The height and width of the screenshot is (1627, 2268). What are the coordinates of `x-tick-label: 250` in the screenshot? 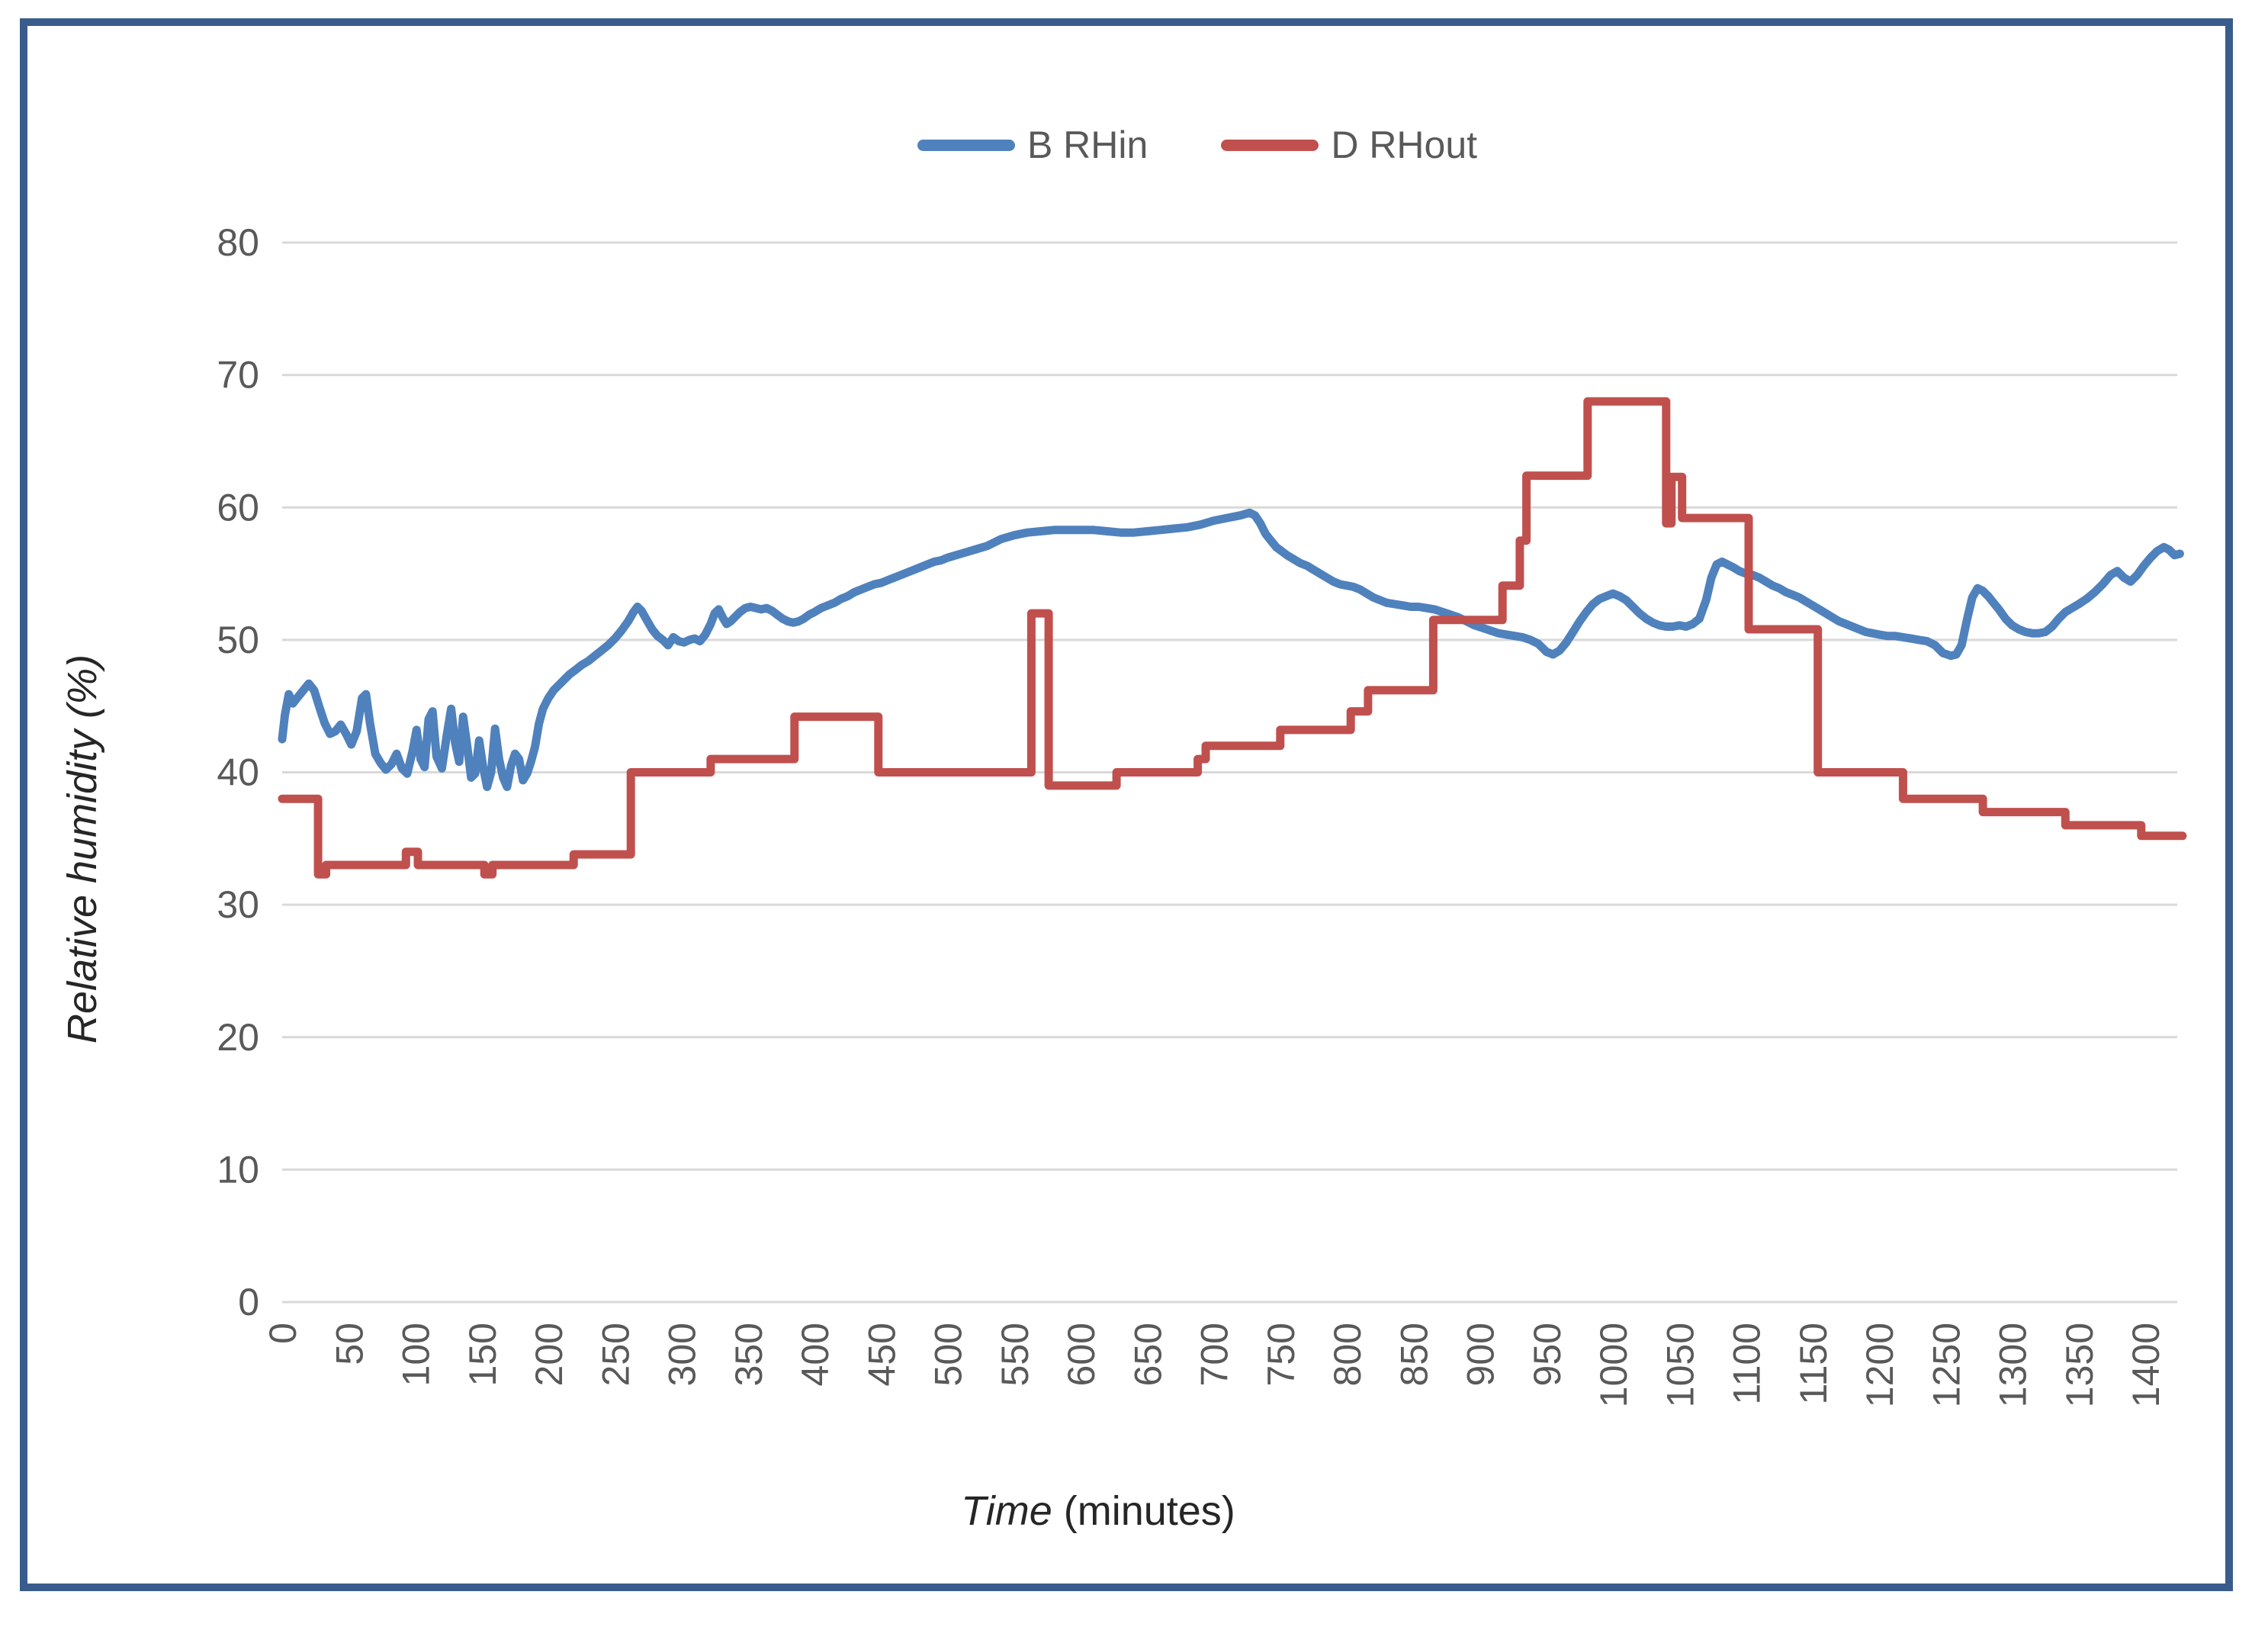 It's located at (615, 1354).